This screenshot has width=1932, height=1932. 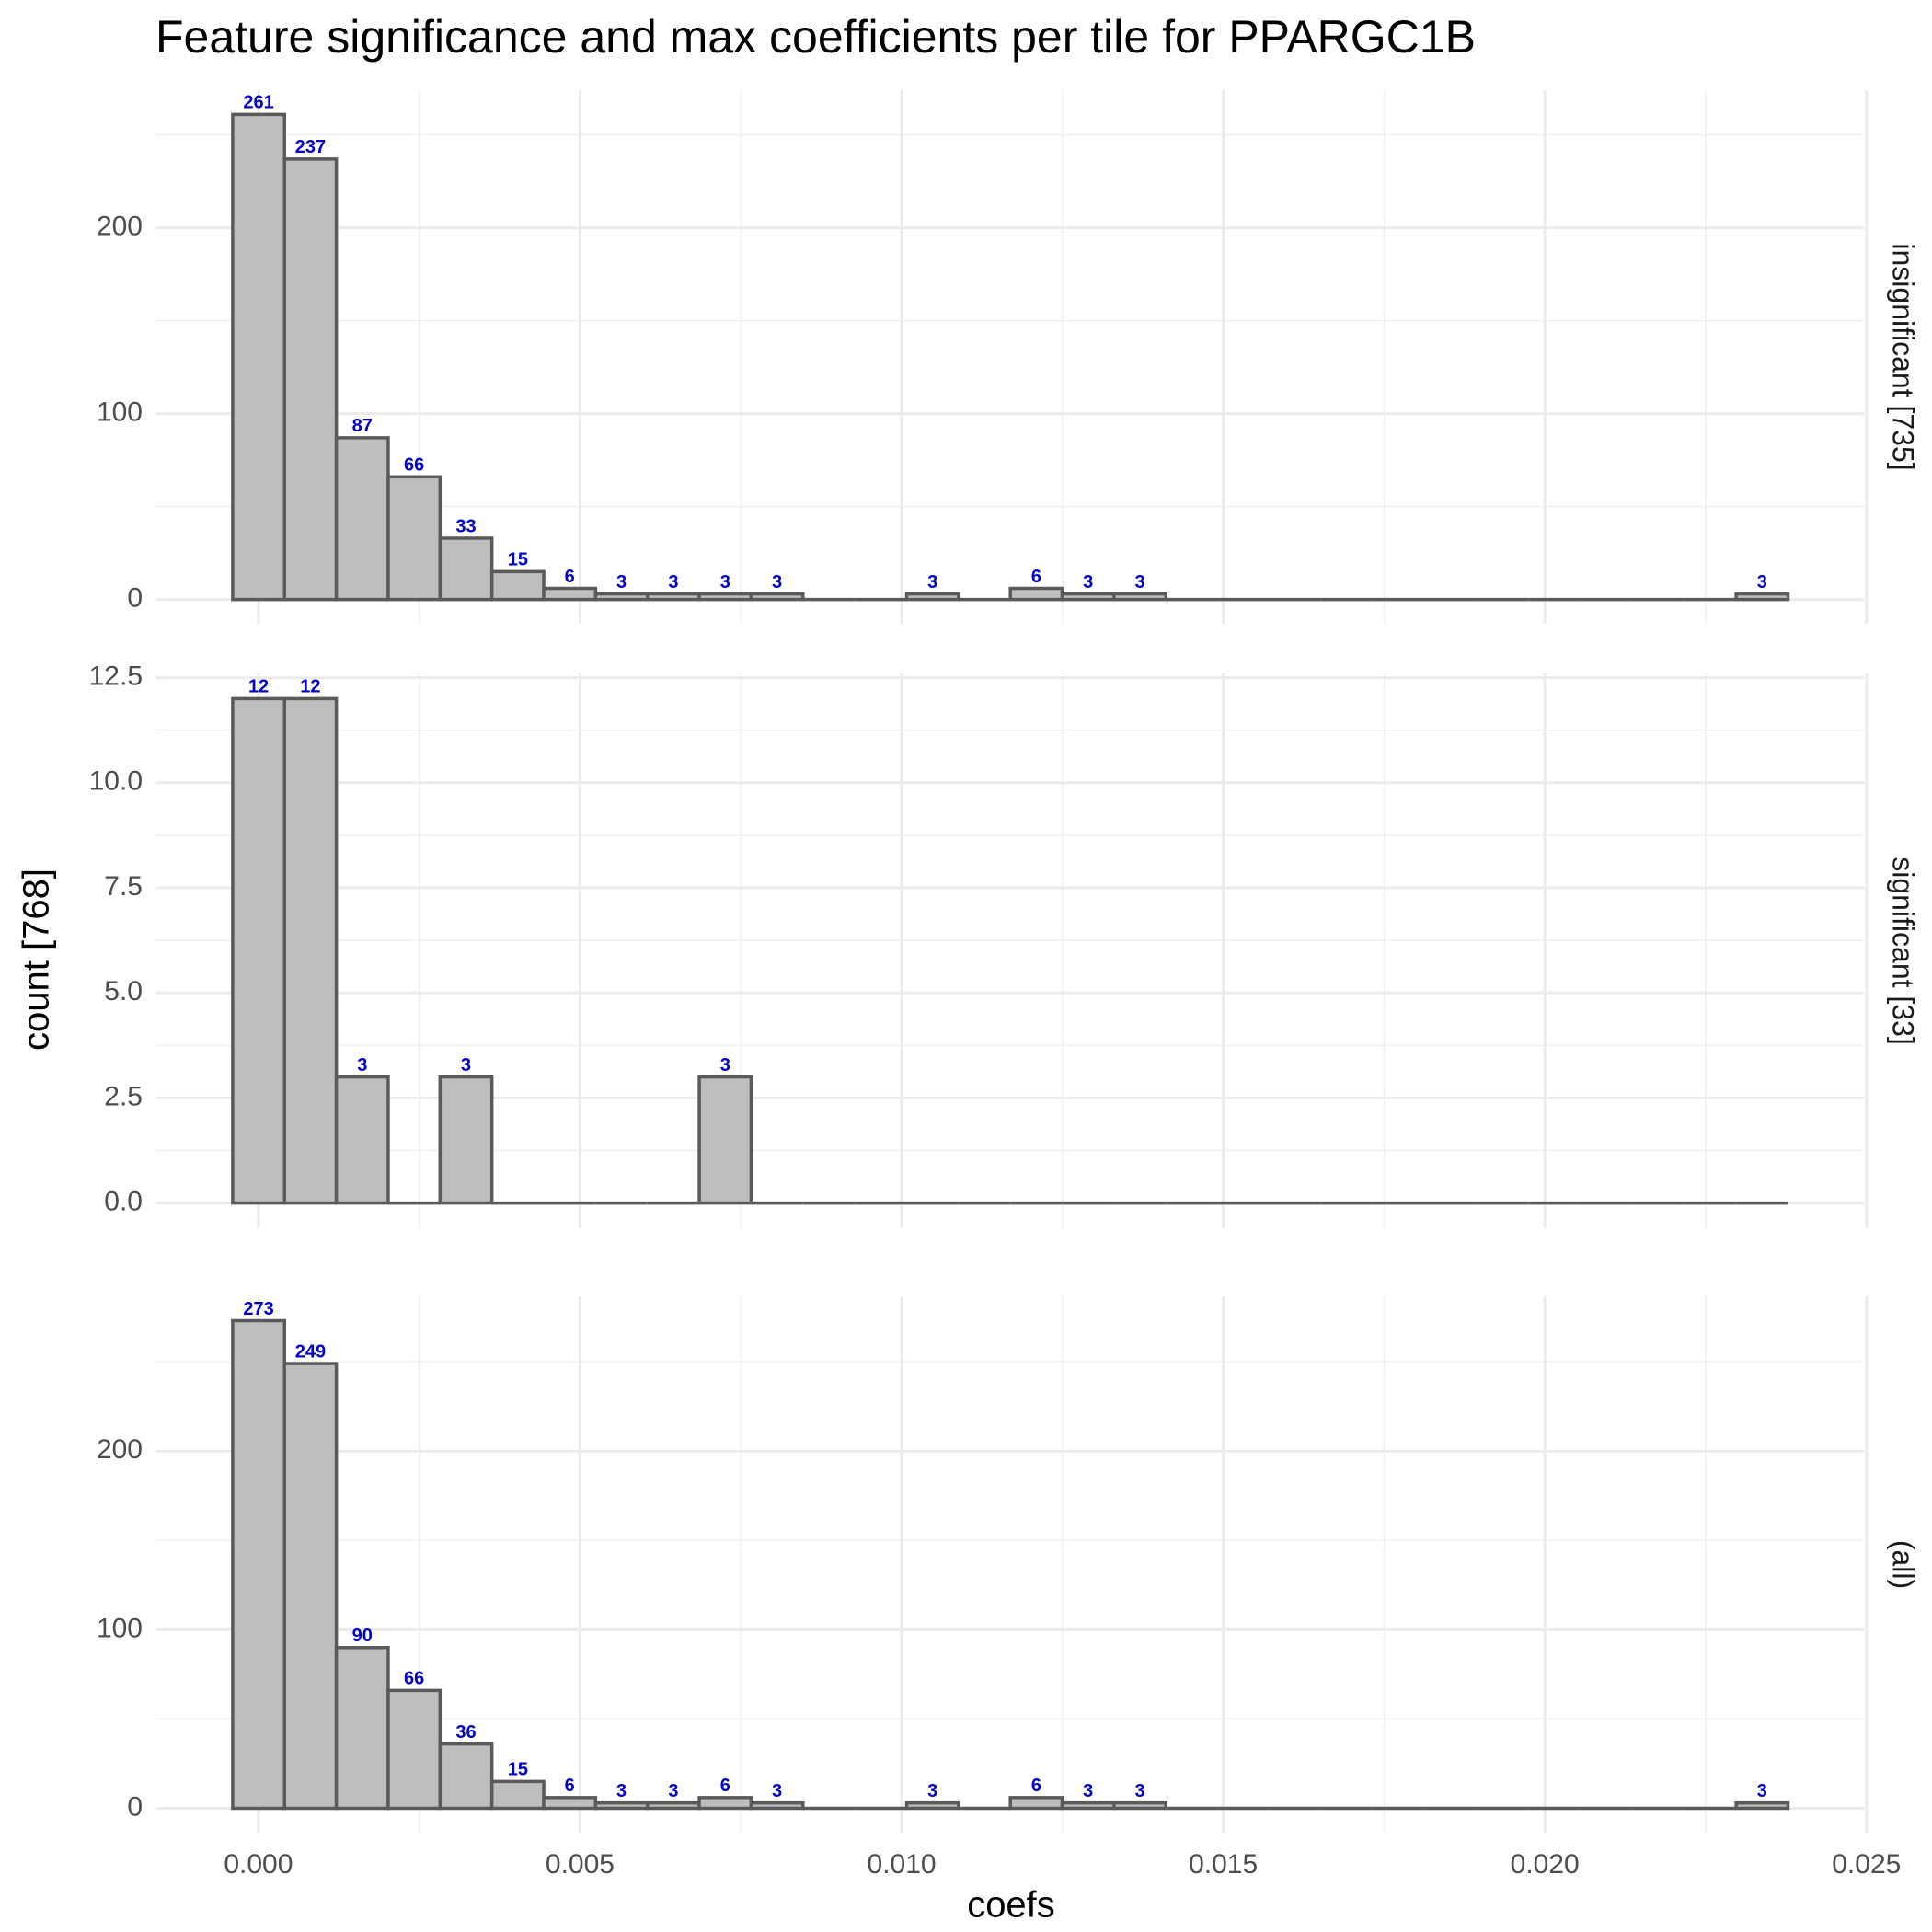 I want to click on bar-value-label: 33, so click(x=465, y=526).